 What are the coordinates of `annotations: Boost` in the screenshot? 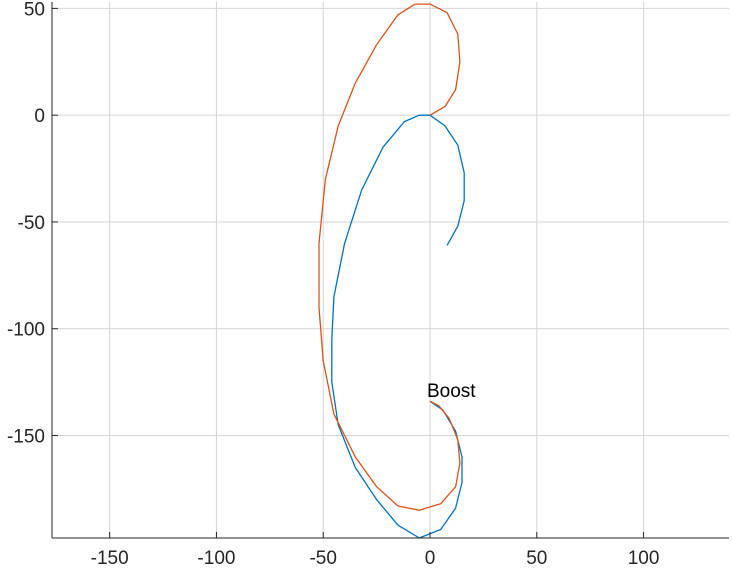 It's located at (451, 391).